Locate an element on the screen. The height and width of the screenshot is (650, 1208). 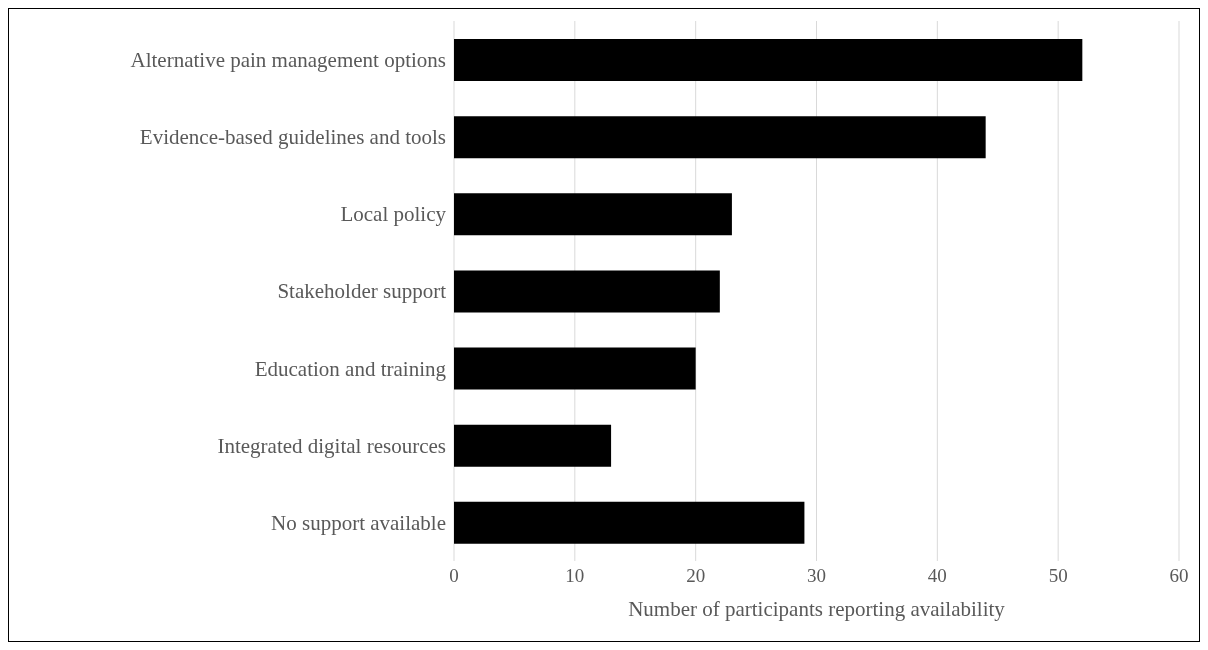
y-tick-label: No support available is located at coordinates (358, 522).